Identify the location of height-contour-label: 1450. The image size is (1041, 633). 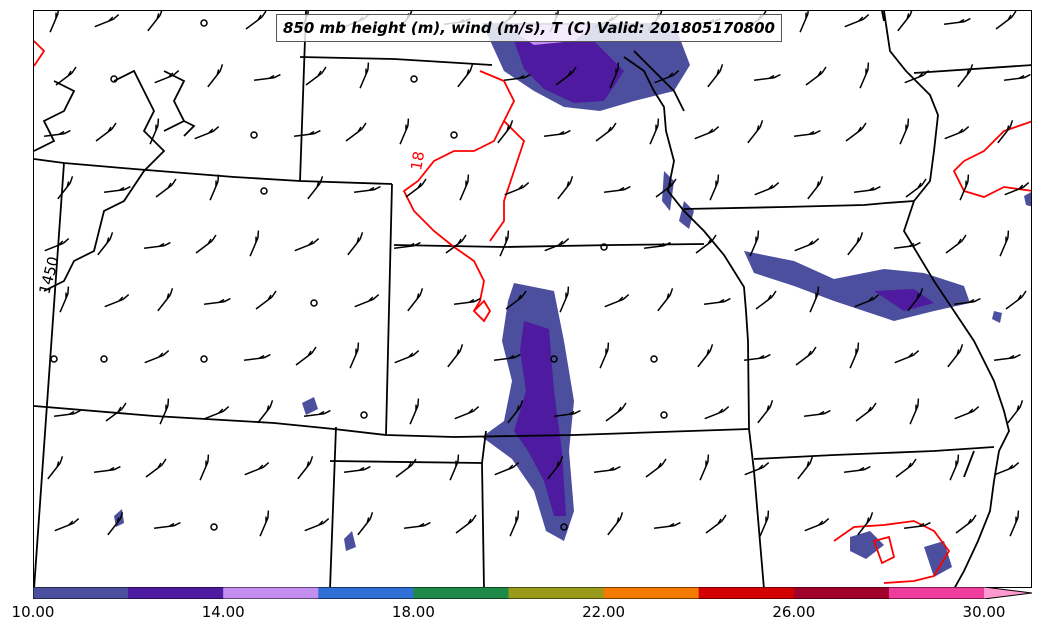
(48, 275).